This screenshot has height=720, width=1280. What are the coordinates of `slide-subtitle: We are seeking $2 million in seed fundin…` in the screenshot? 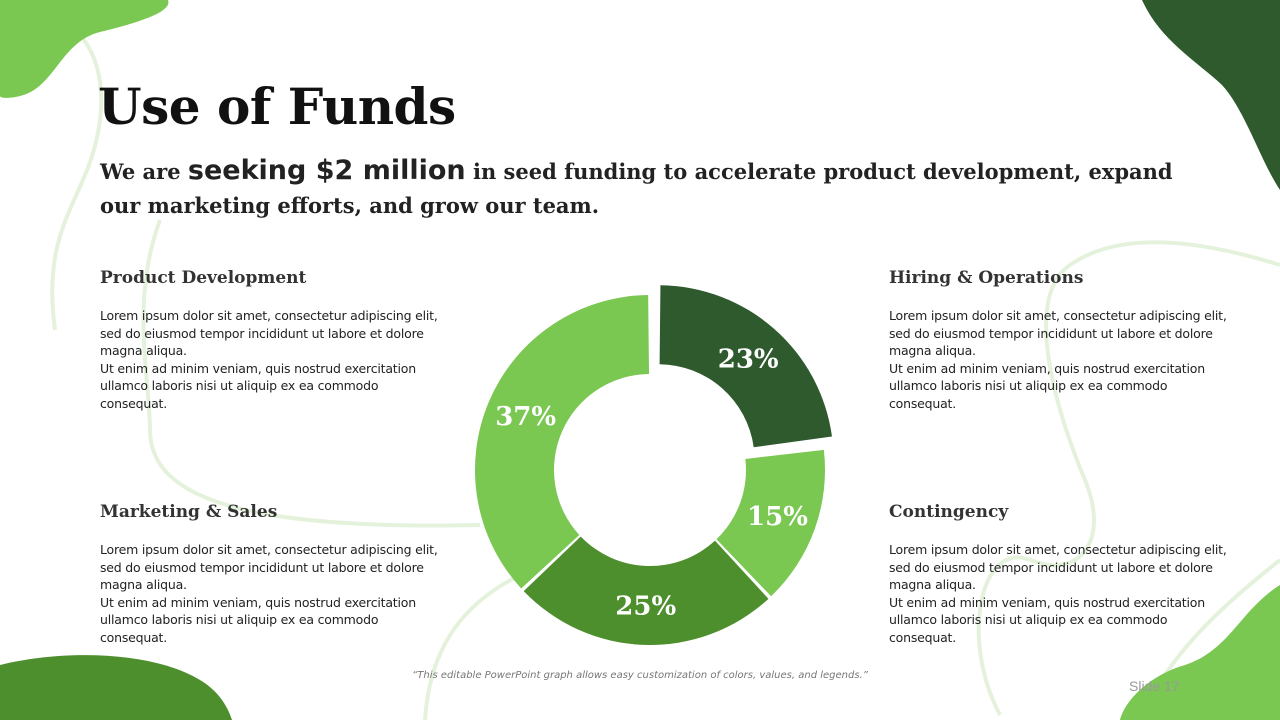 It's located at (650, 188).